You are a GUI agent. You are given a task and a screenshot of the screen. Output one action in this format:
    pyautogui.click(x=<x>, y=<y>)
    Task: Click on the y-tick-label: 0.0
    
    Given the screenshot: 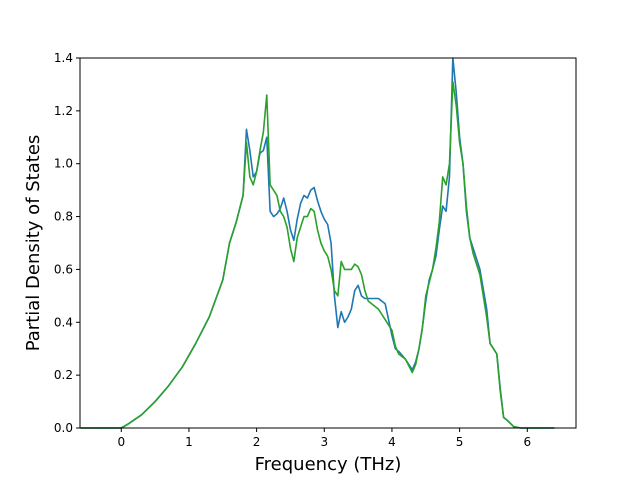 What is the action you would take?
    pyautogui.click(x=63, y=428)
    